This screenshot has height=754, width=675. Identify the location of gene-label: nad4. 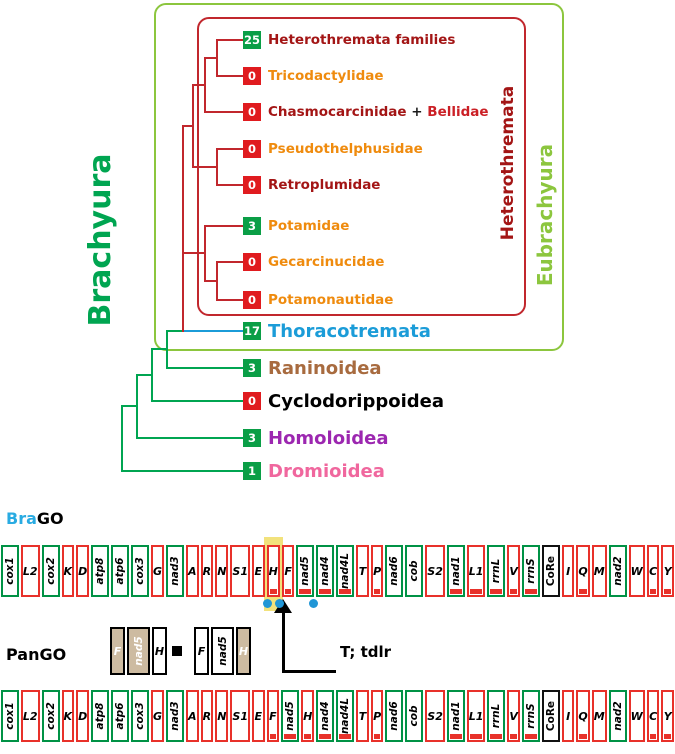
(325, 716).